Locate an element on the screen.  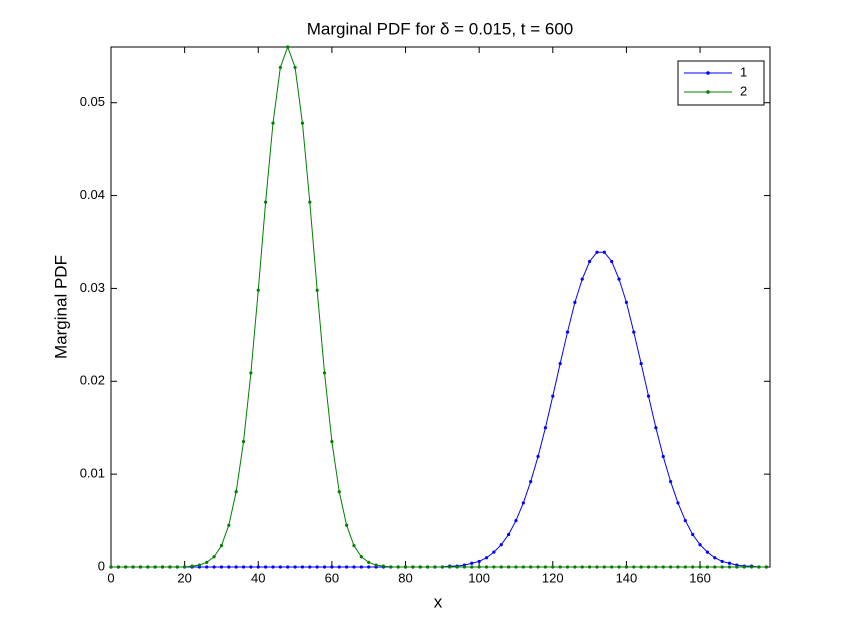
y-tick-label: 0.01 is located at coordinates (92, 473).